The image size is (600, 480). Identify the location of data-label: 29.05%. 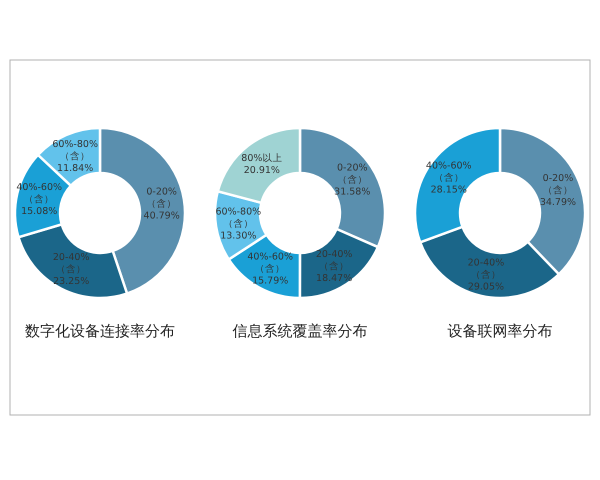
(486, 286).